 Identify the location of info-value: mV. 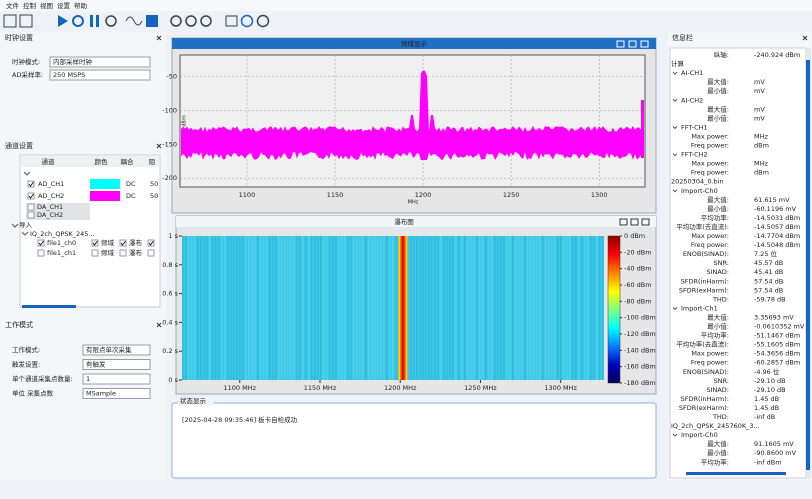
(759, 118).